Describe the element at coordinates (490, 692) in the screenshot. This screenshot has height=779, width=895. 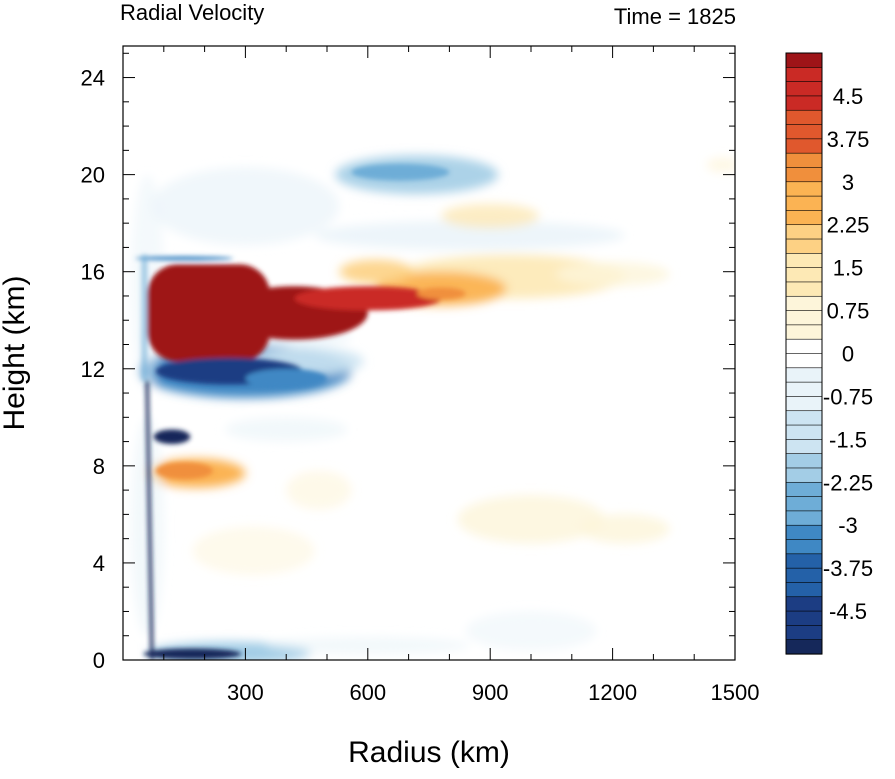
I see `x-tick-label: 900` at that location.